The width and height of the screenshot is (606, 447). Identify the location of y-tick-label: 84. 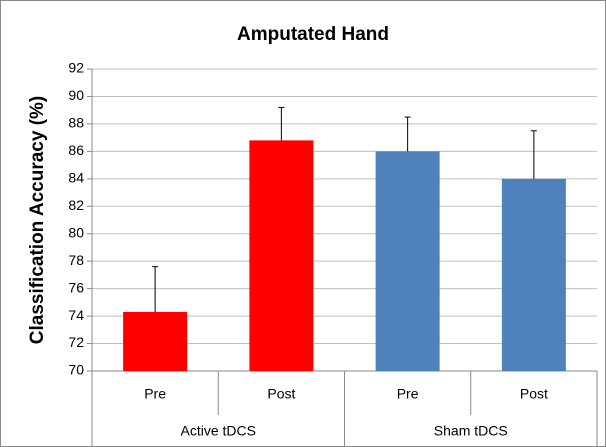
(76, 178).